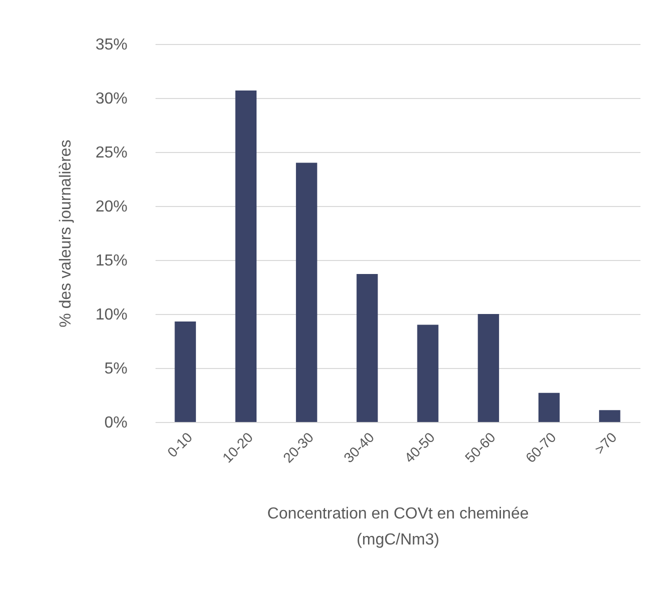 This screenshot has width=665, height=602. I want to click on x-tick-label: 0-10, so click(180, 444).